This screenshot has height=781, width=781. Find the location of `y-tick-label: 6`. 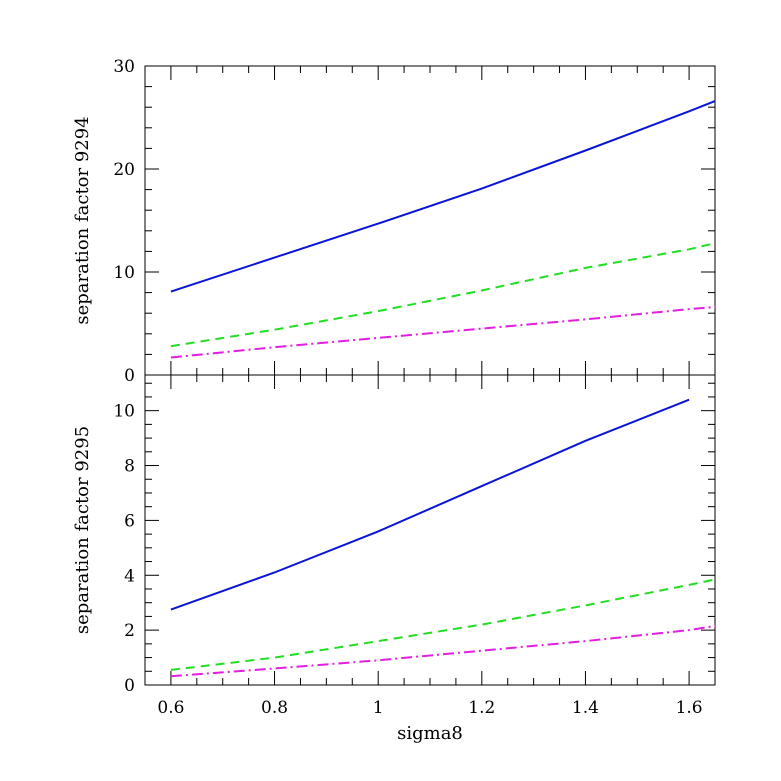

y-tick-label: 6 is located at coordinates (129, 521).